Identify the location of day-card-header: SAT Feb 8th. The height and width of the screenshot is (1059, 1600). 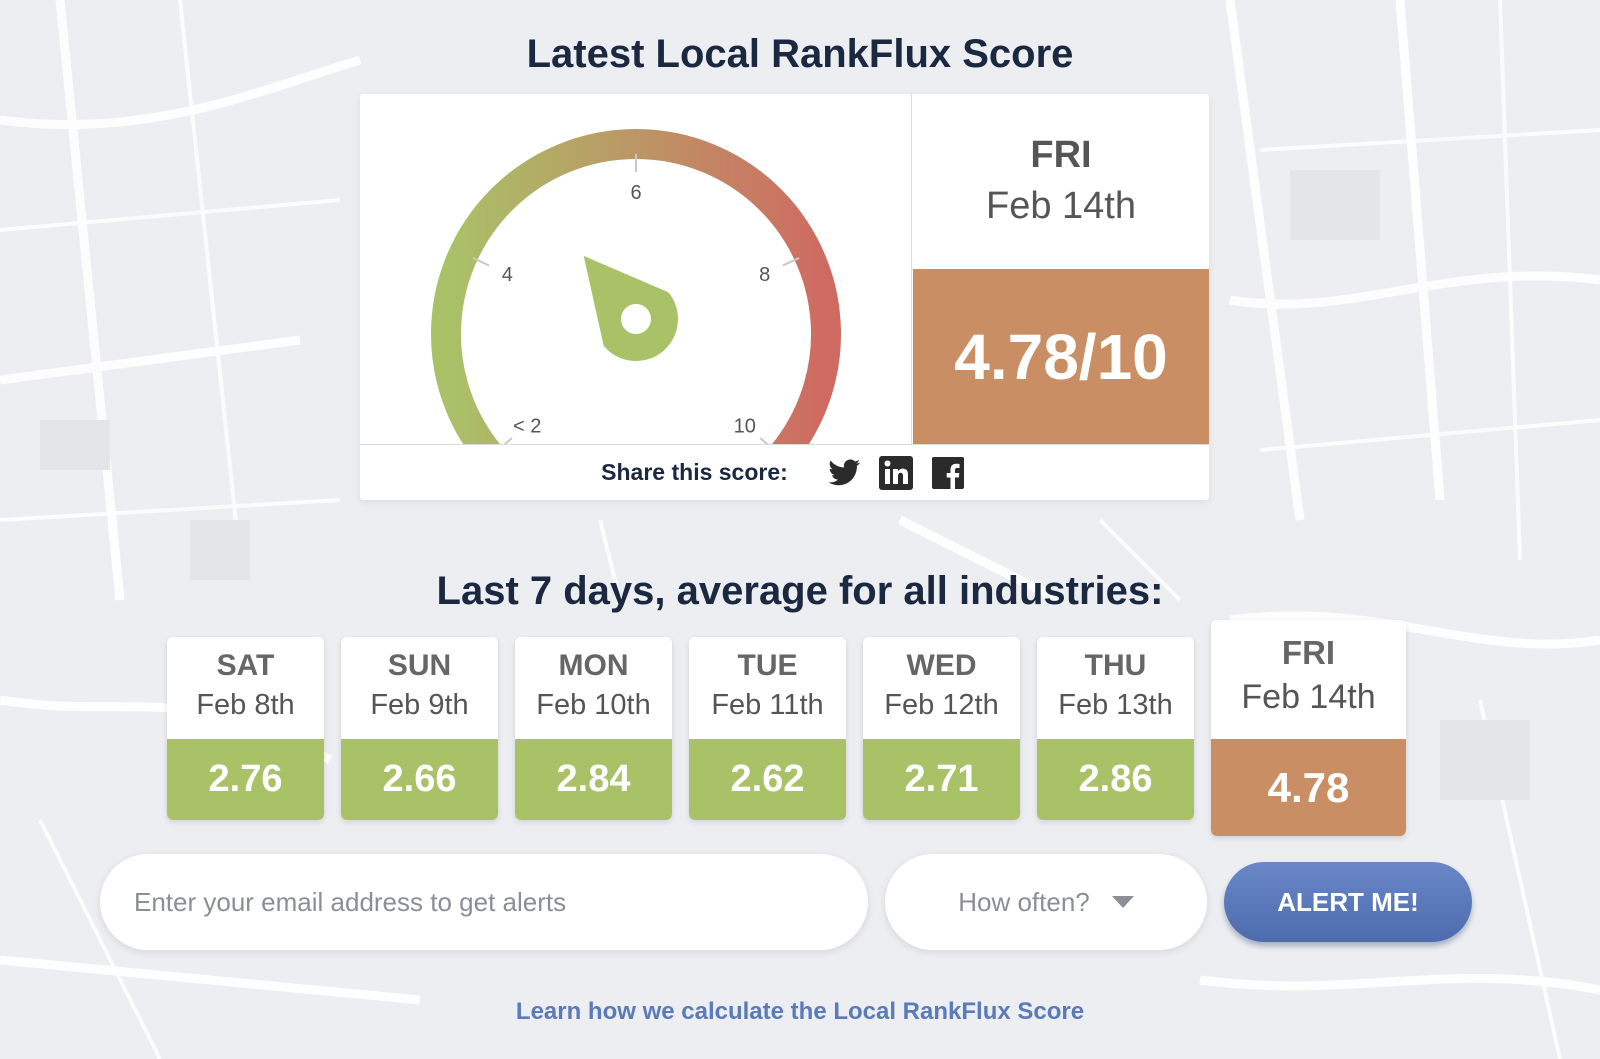
(245, 688).